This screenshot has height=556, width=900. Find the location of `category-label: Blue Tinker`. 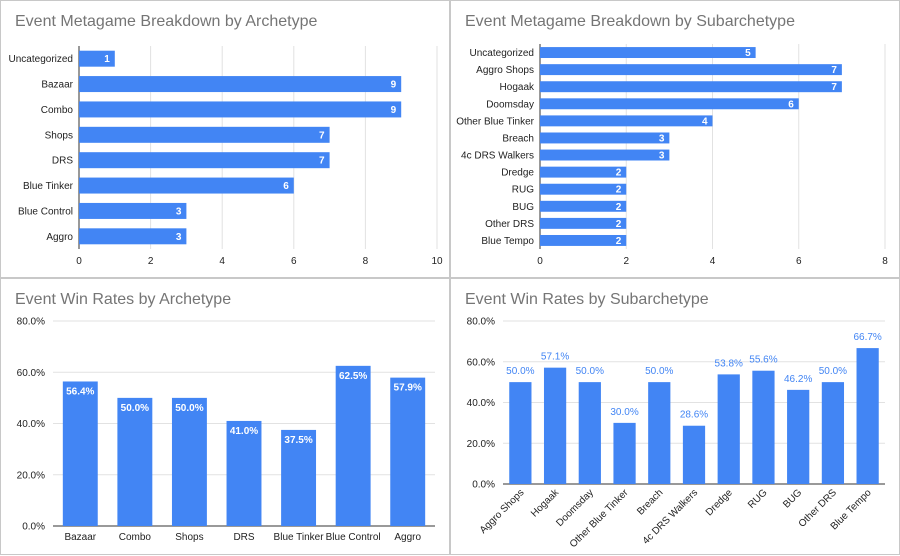

category-label: Blue Tinker is located at coordinates (299, 537).